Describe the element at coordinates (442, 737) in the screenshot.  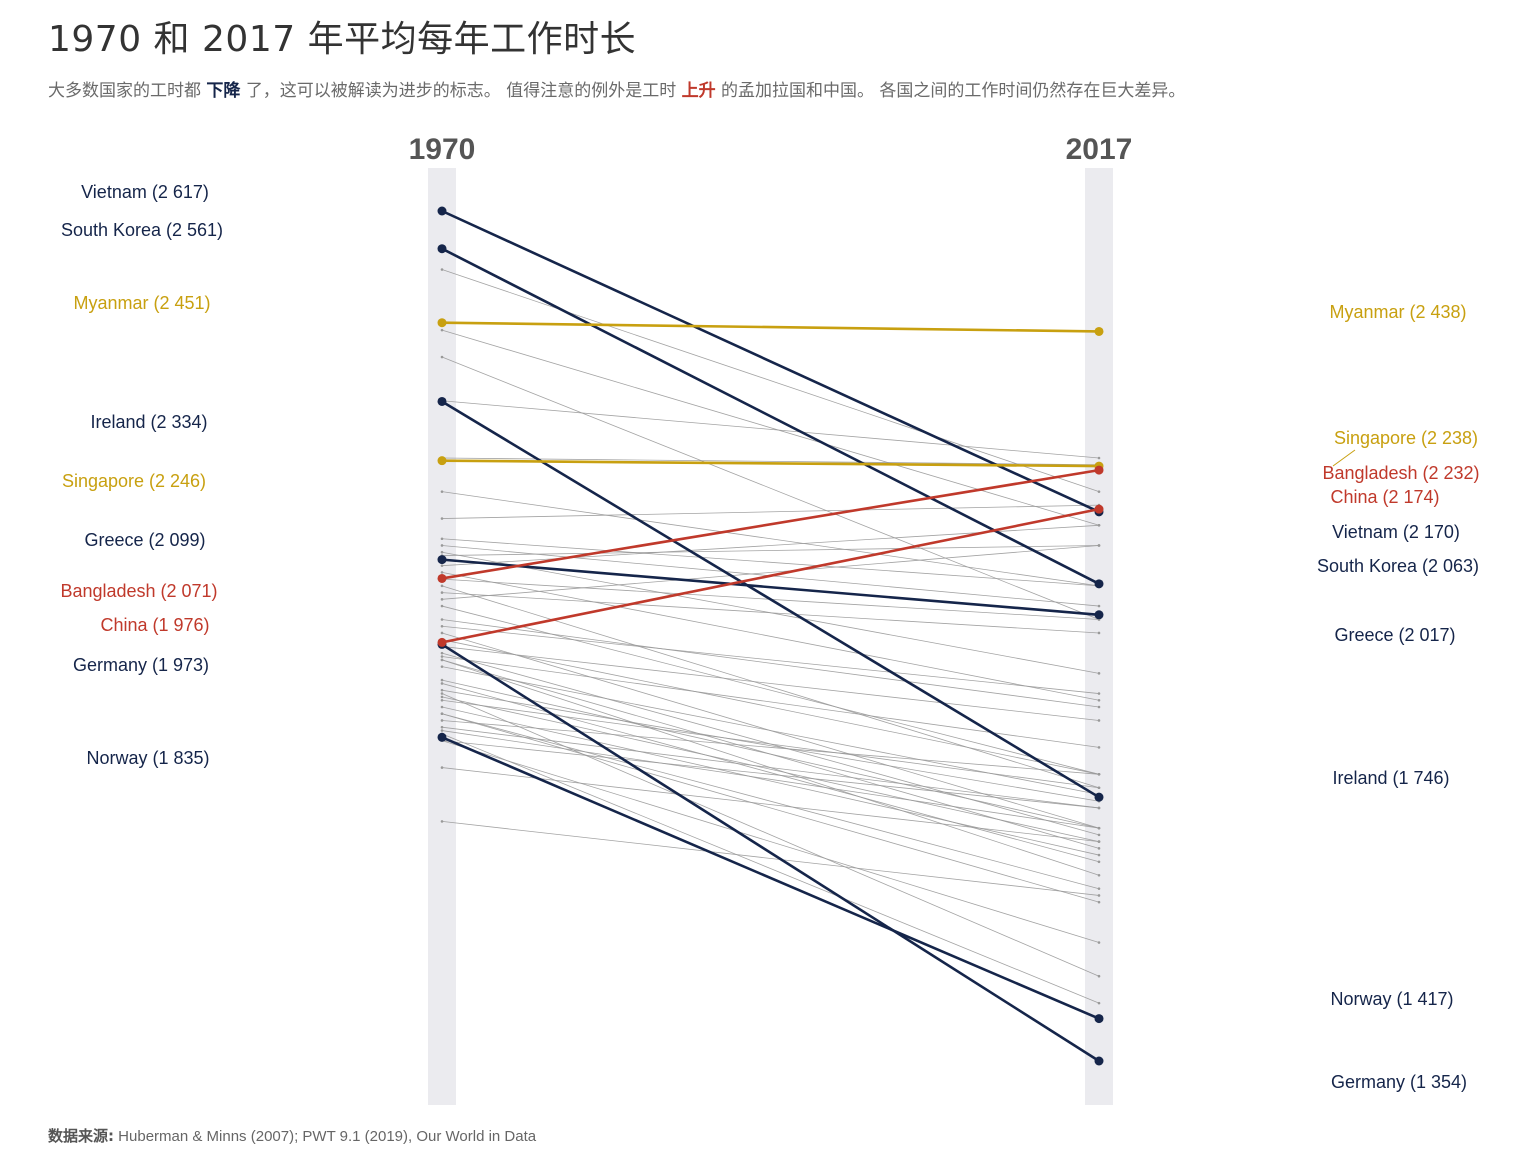
I see `point-1970-norway` at that location.